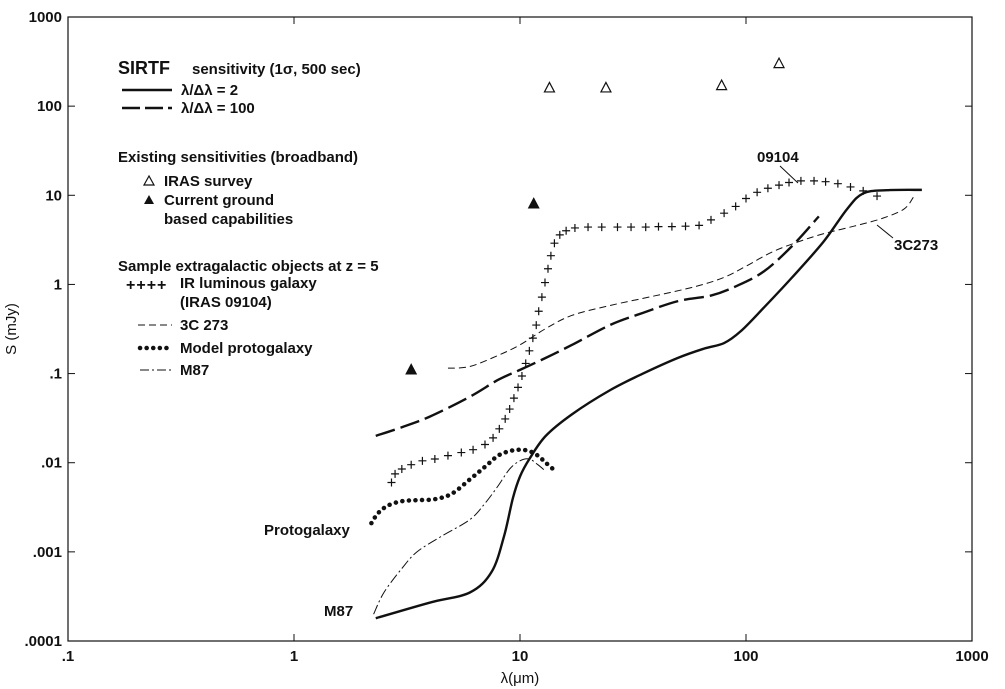 This screenshot has width=1005, height=689. Describe the element at coordinates (307, 530) in the screenshot. I see `annotation-protogalaxy: Protogalaxy` at that location.